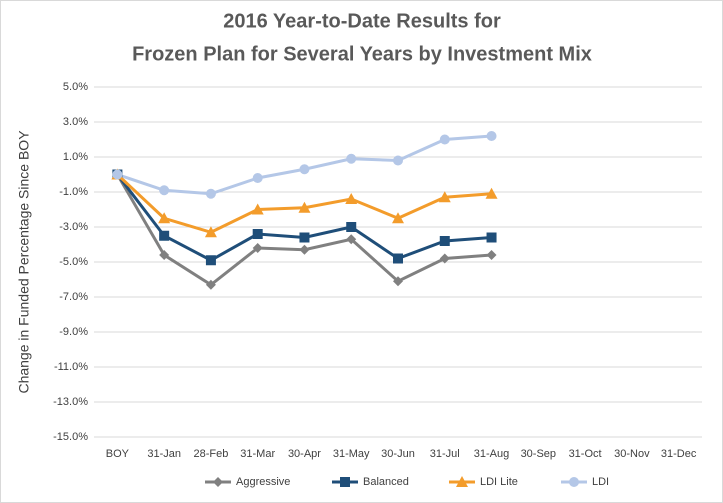 The image size is (723, 503). I want to click on y-tick-label: -1.0%, so click(73, 192).